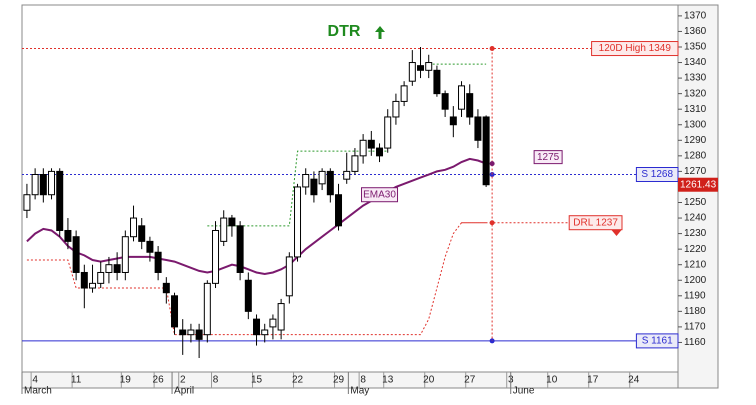 The height and width of the screenshot is (405, 756). I want to click on x-tick-label: 11, so click(76, 380).